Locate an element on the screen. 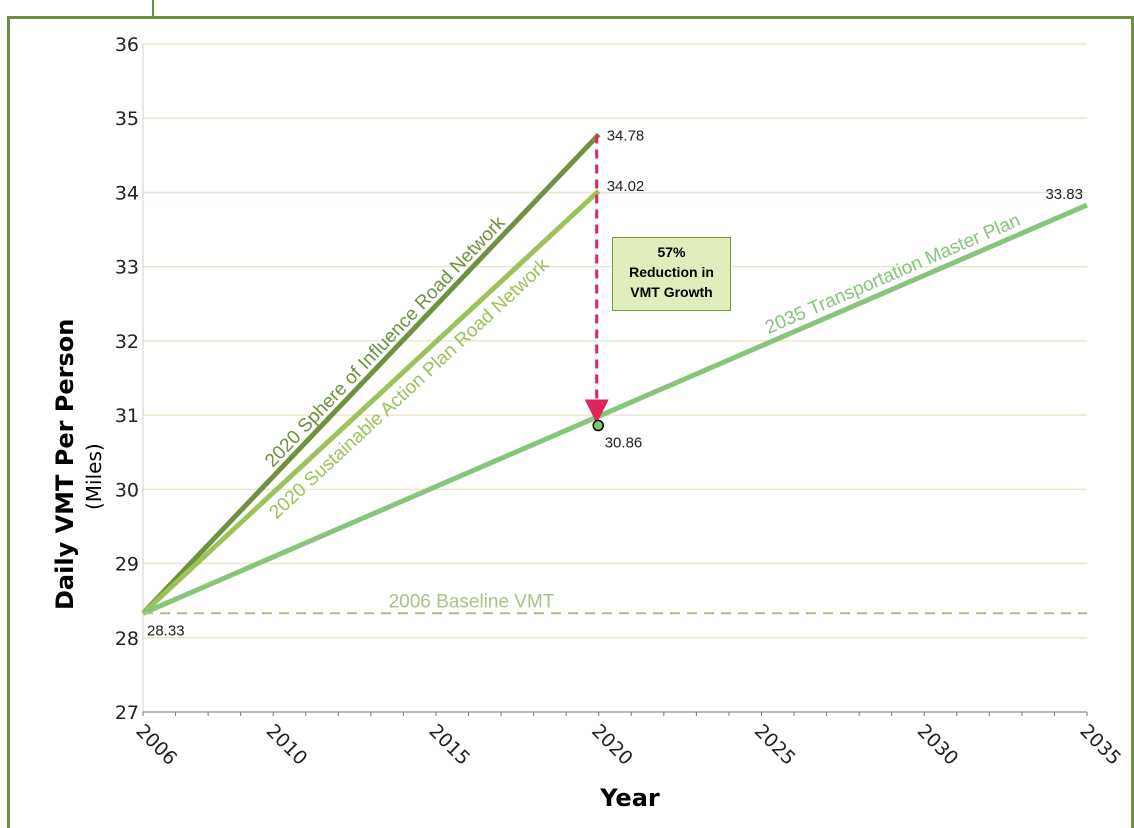 This screenshot has width=1134, height=828. y-tick-label: 27 is located at coordinates (127, 713).